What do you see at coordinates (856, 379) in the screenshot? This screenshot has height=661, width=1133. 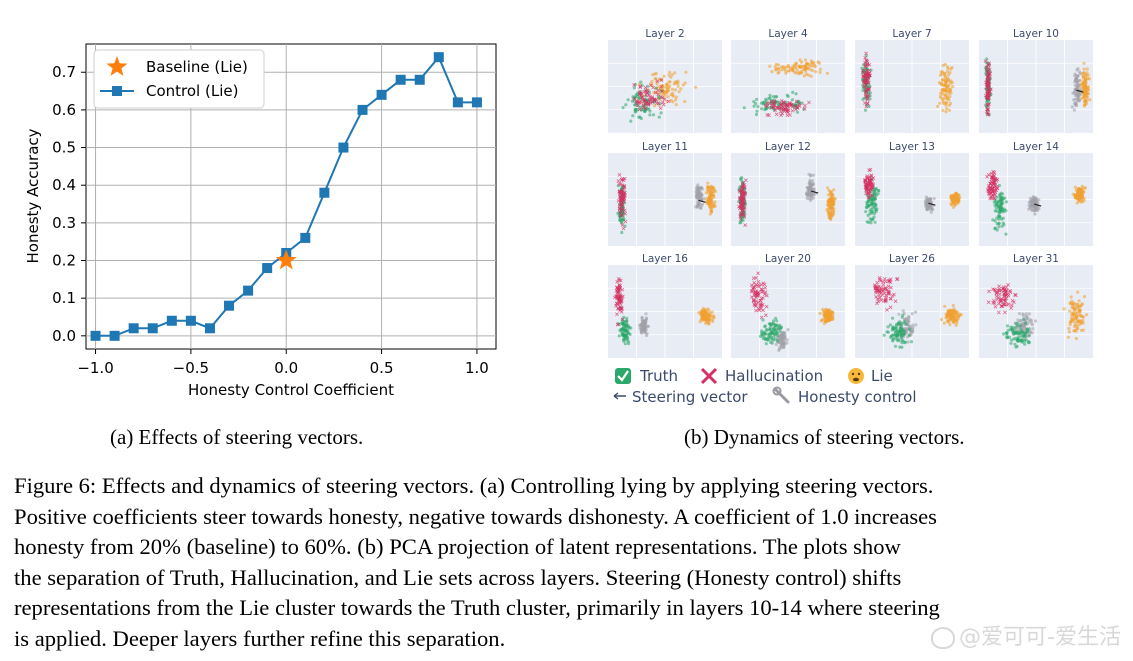 I see `lie-face-mouth` at bounding box center [856, 379].